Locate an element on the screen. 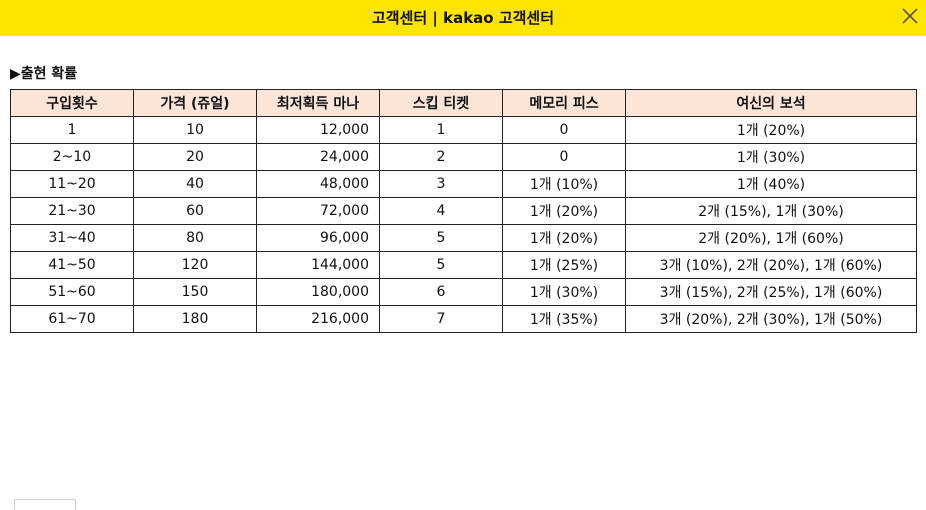 The height and width of the screenshot is (510, 926). purchase-count-cell: 41~50 is located at coordinates (72, 265).